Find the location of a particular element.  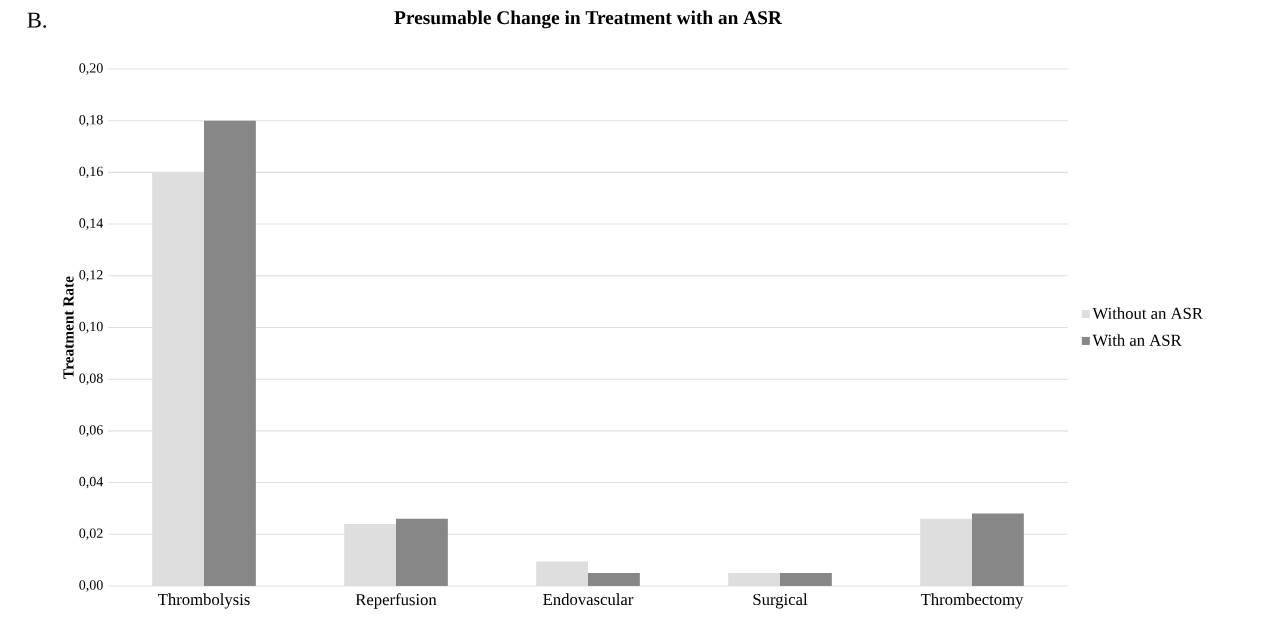

text: B. is located at coordinates (37, 20).